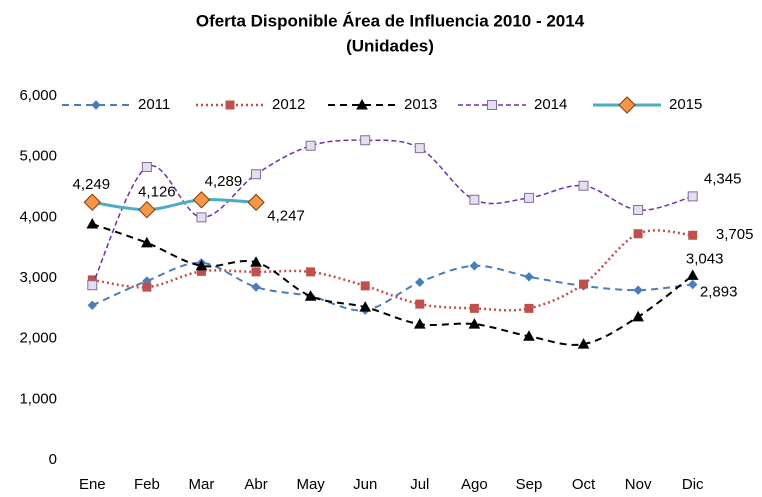  Describe the element at coordinates (38, 95) in the screenshot. I see `y-tick-label: 6,000` at that location.